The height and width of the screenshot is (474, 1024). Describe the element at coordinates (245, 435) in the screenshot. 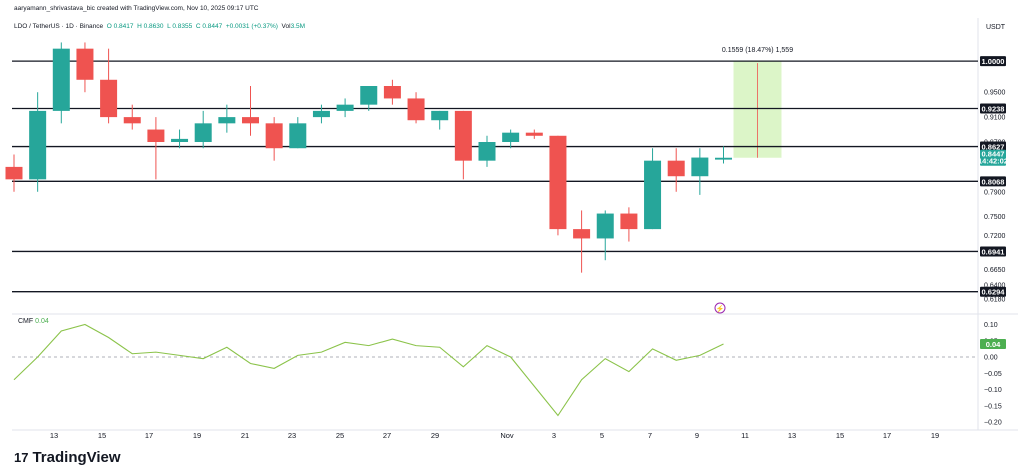

I see `time-tick-4: 21` at that location.